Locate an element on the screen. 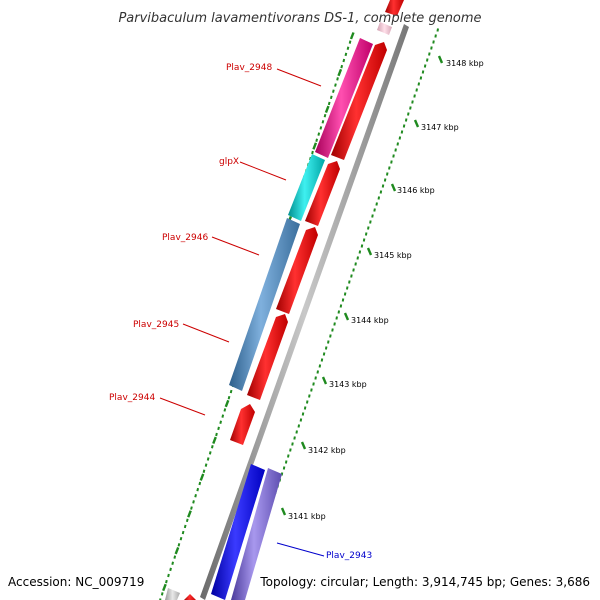  gene-label-plav-2943: Plav_2943 is located at coordinates (349, 556).